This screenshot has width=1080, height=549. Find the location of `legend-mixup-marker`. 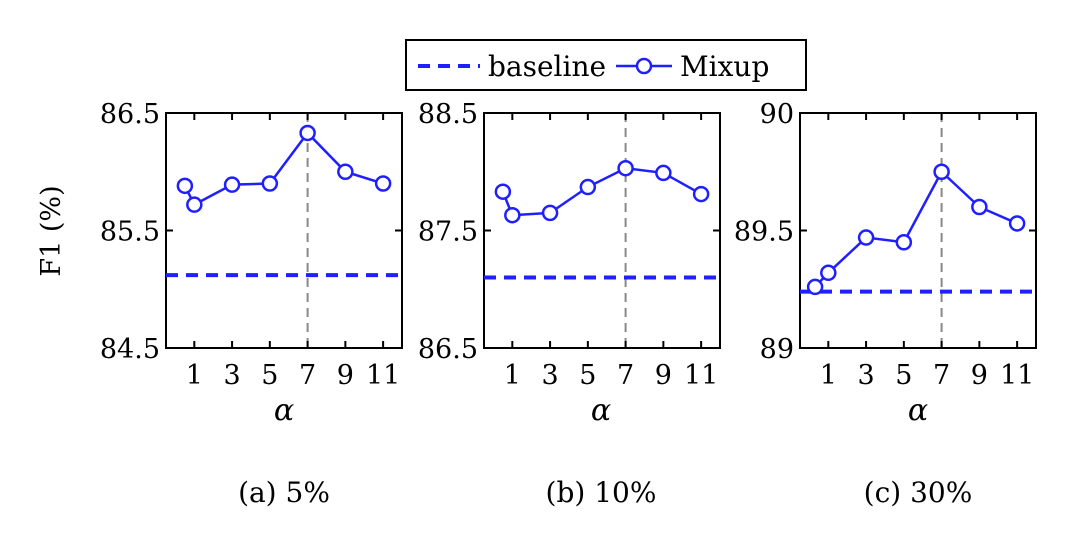

legend-mixup-marker is located at coordinates (644, 66).